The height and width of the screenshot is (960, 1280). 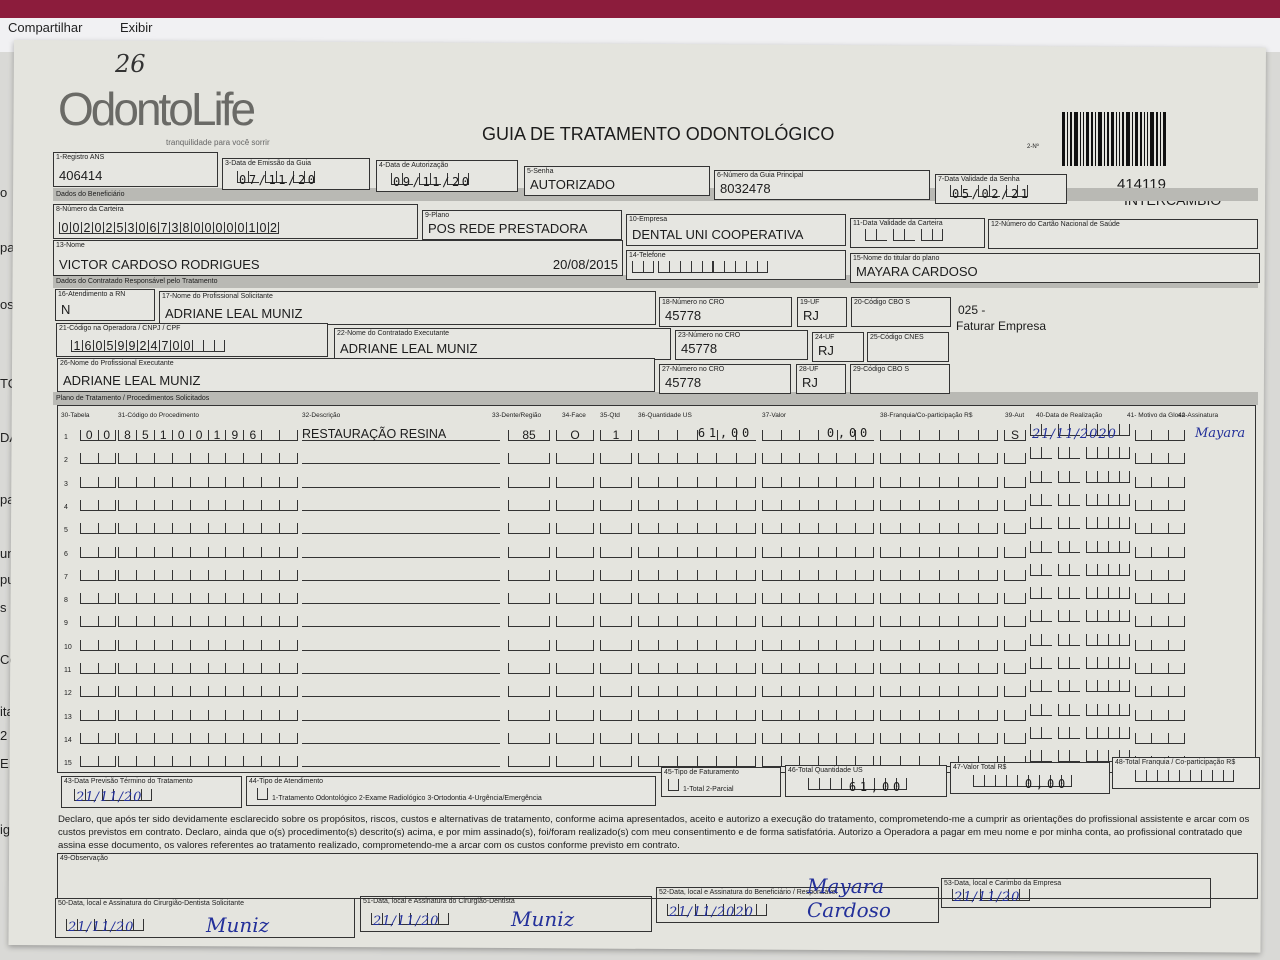 What do you see at coordinates (697, 434) in the screenshot?
I see `cell-qtd_us: 61,00` at bounding box center [697, 434].